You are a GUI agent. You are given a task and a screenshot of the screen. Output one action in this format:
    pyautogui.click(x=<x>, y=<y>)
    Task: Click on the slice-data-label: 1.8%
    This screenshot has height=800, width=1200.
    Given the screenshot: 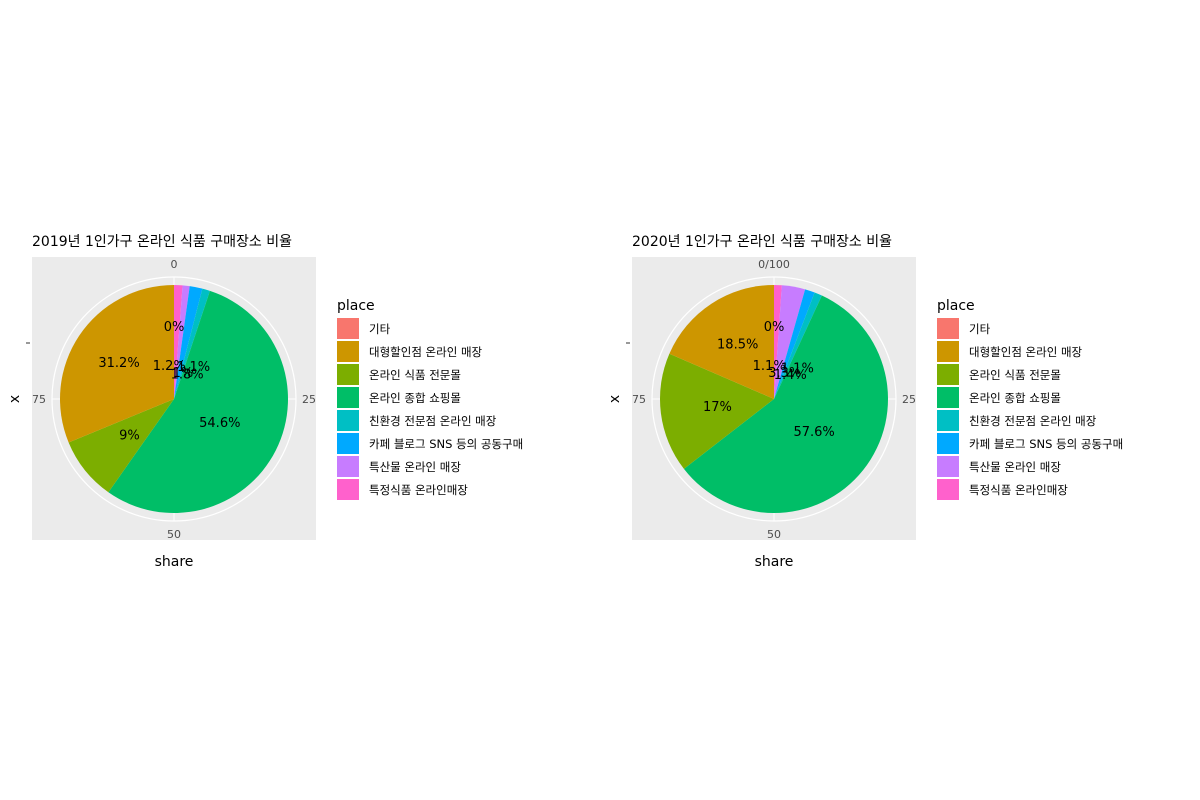 What is the action you would take?
    pyautogui.click(x=187, y=374)
    